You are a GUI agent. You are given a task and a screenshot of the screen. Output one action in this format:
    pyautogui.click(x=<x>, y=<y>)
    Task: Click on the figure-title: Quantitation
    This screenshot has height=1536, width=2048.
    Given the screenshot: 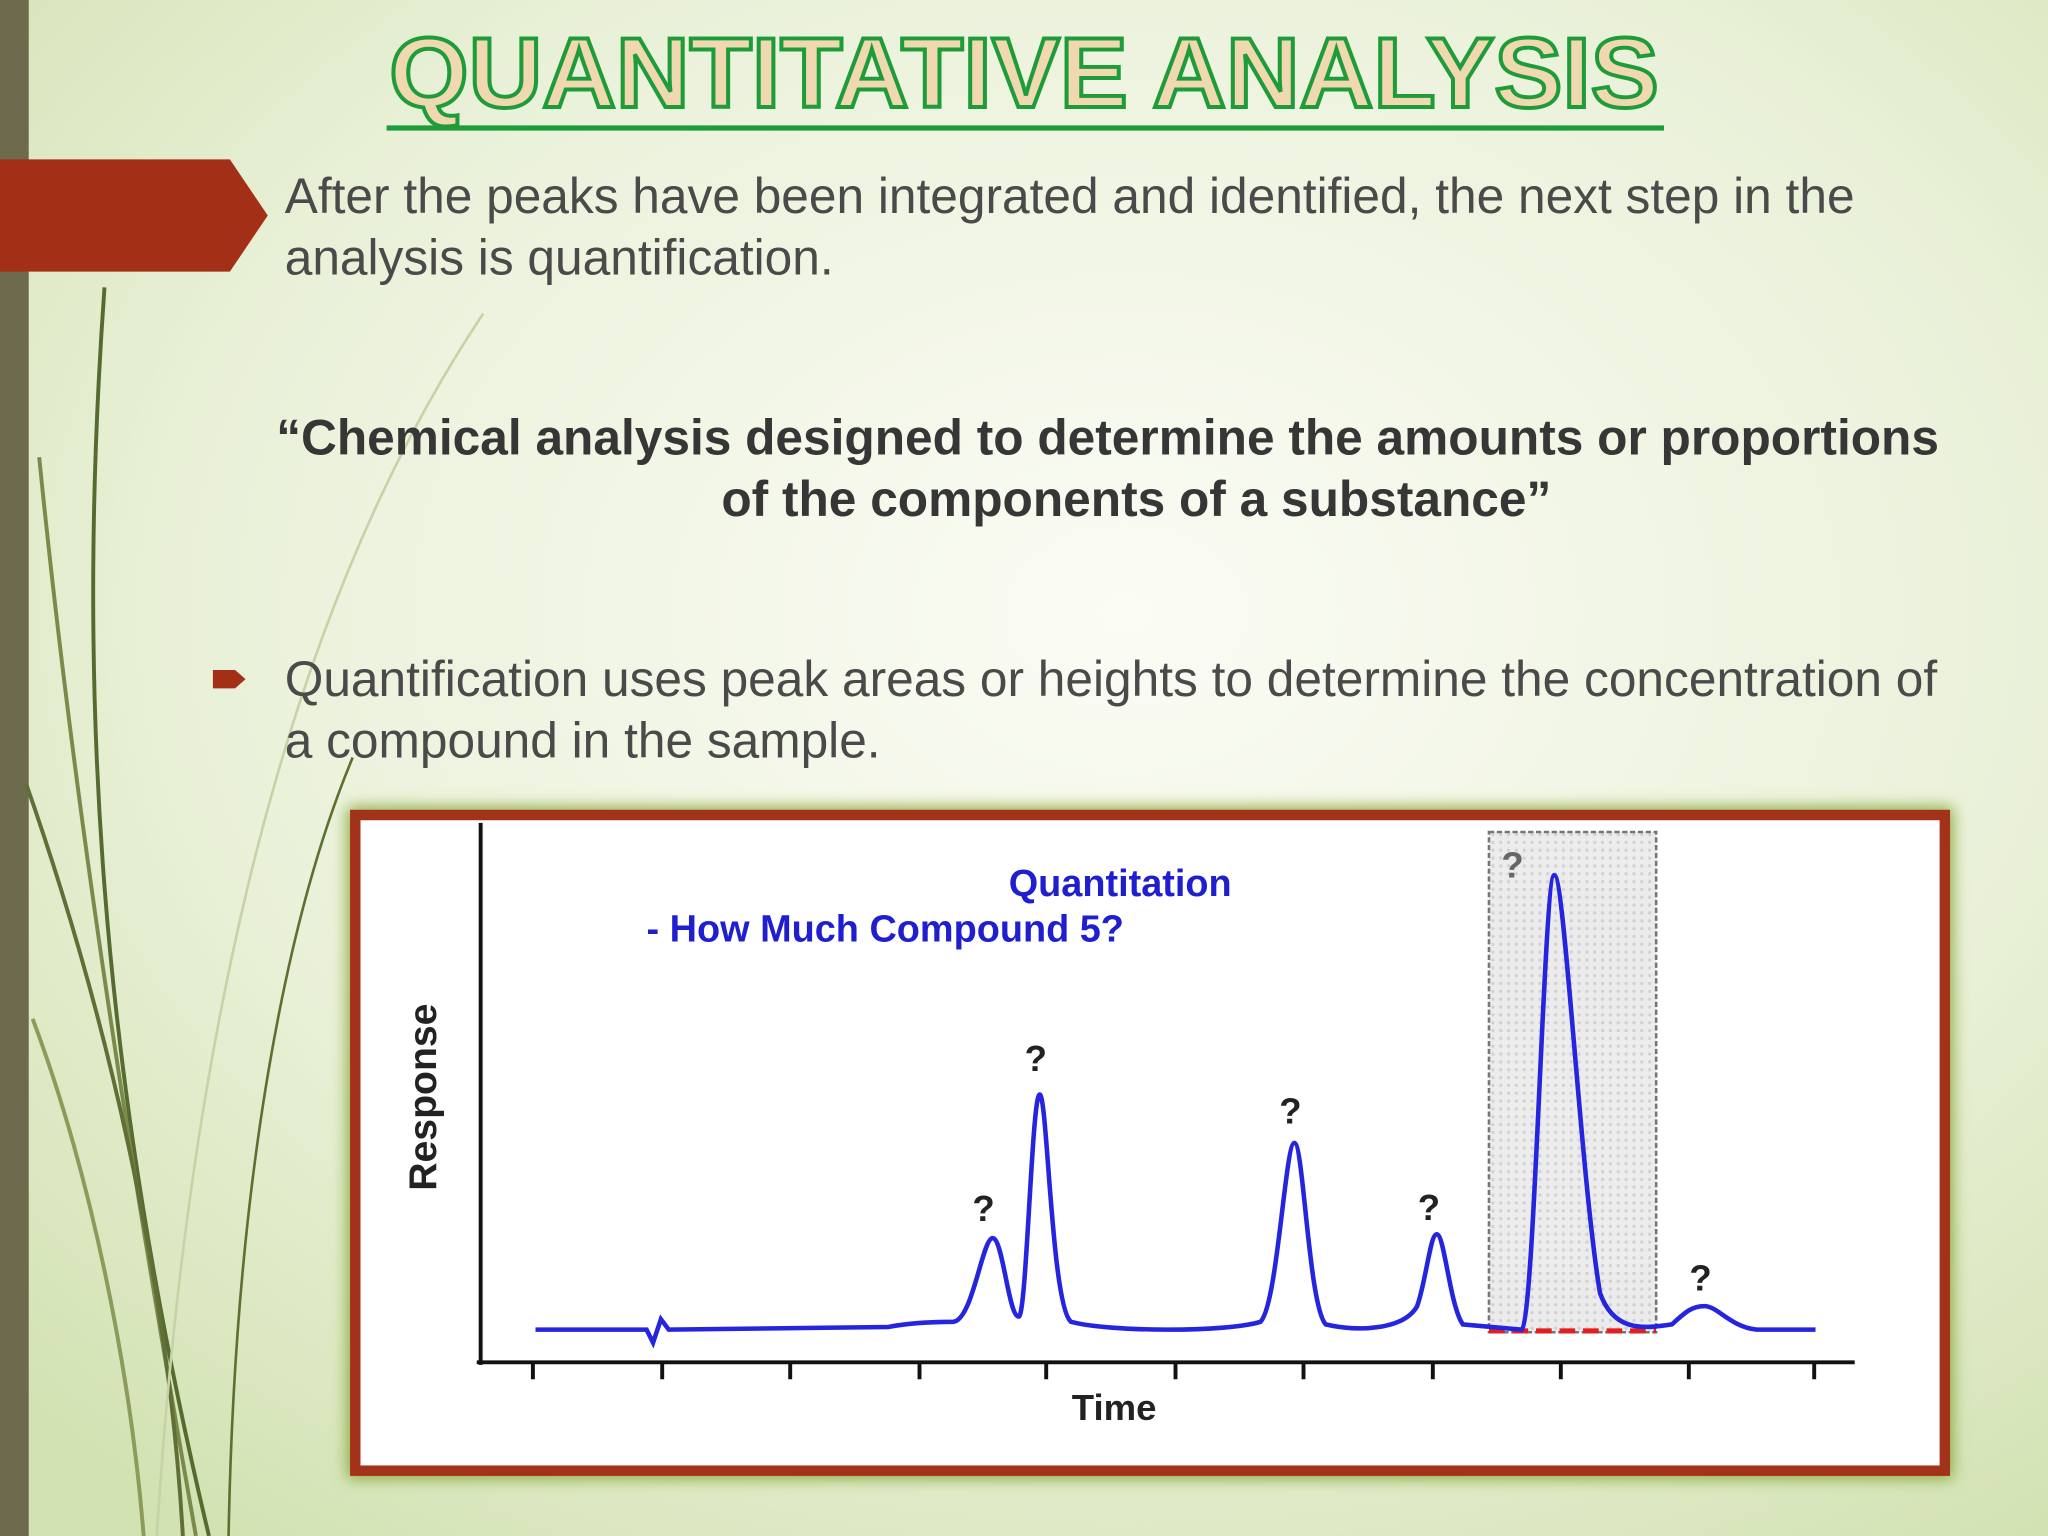 What is the action you would take?
    pyautogui.click(x=1120, y=884)
    